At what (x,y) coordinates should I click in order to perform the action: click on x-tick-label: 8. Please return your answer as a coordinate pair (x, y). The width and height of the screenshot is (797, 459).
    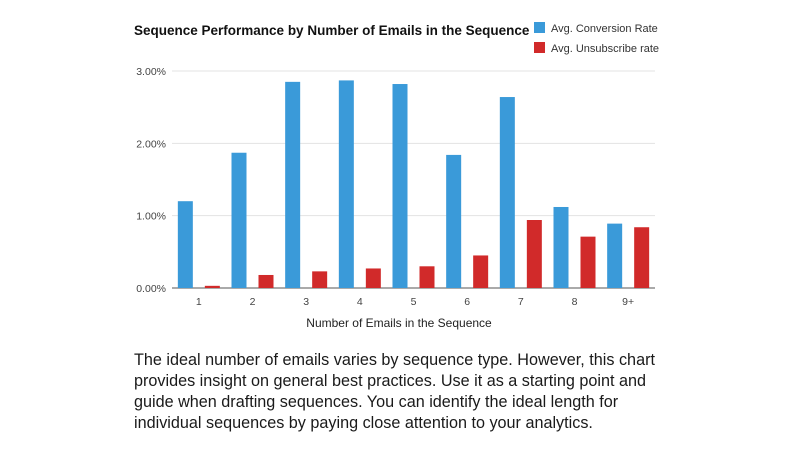
    Looking at the image, I should click on (575, 302).